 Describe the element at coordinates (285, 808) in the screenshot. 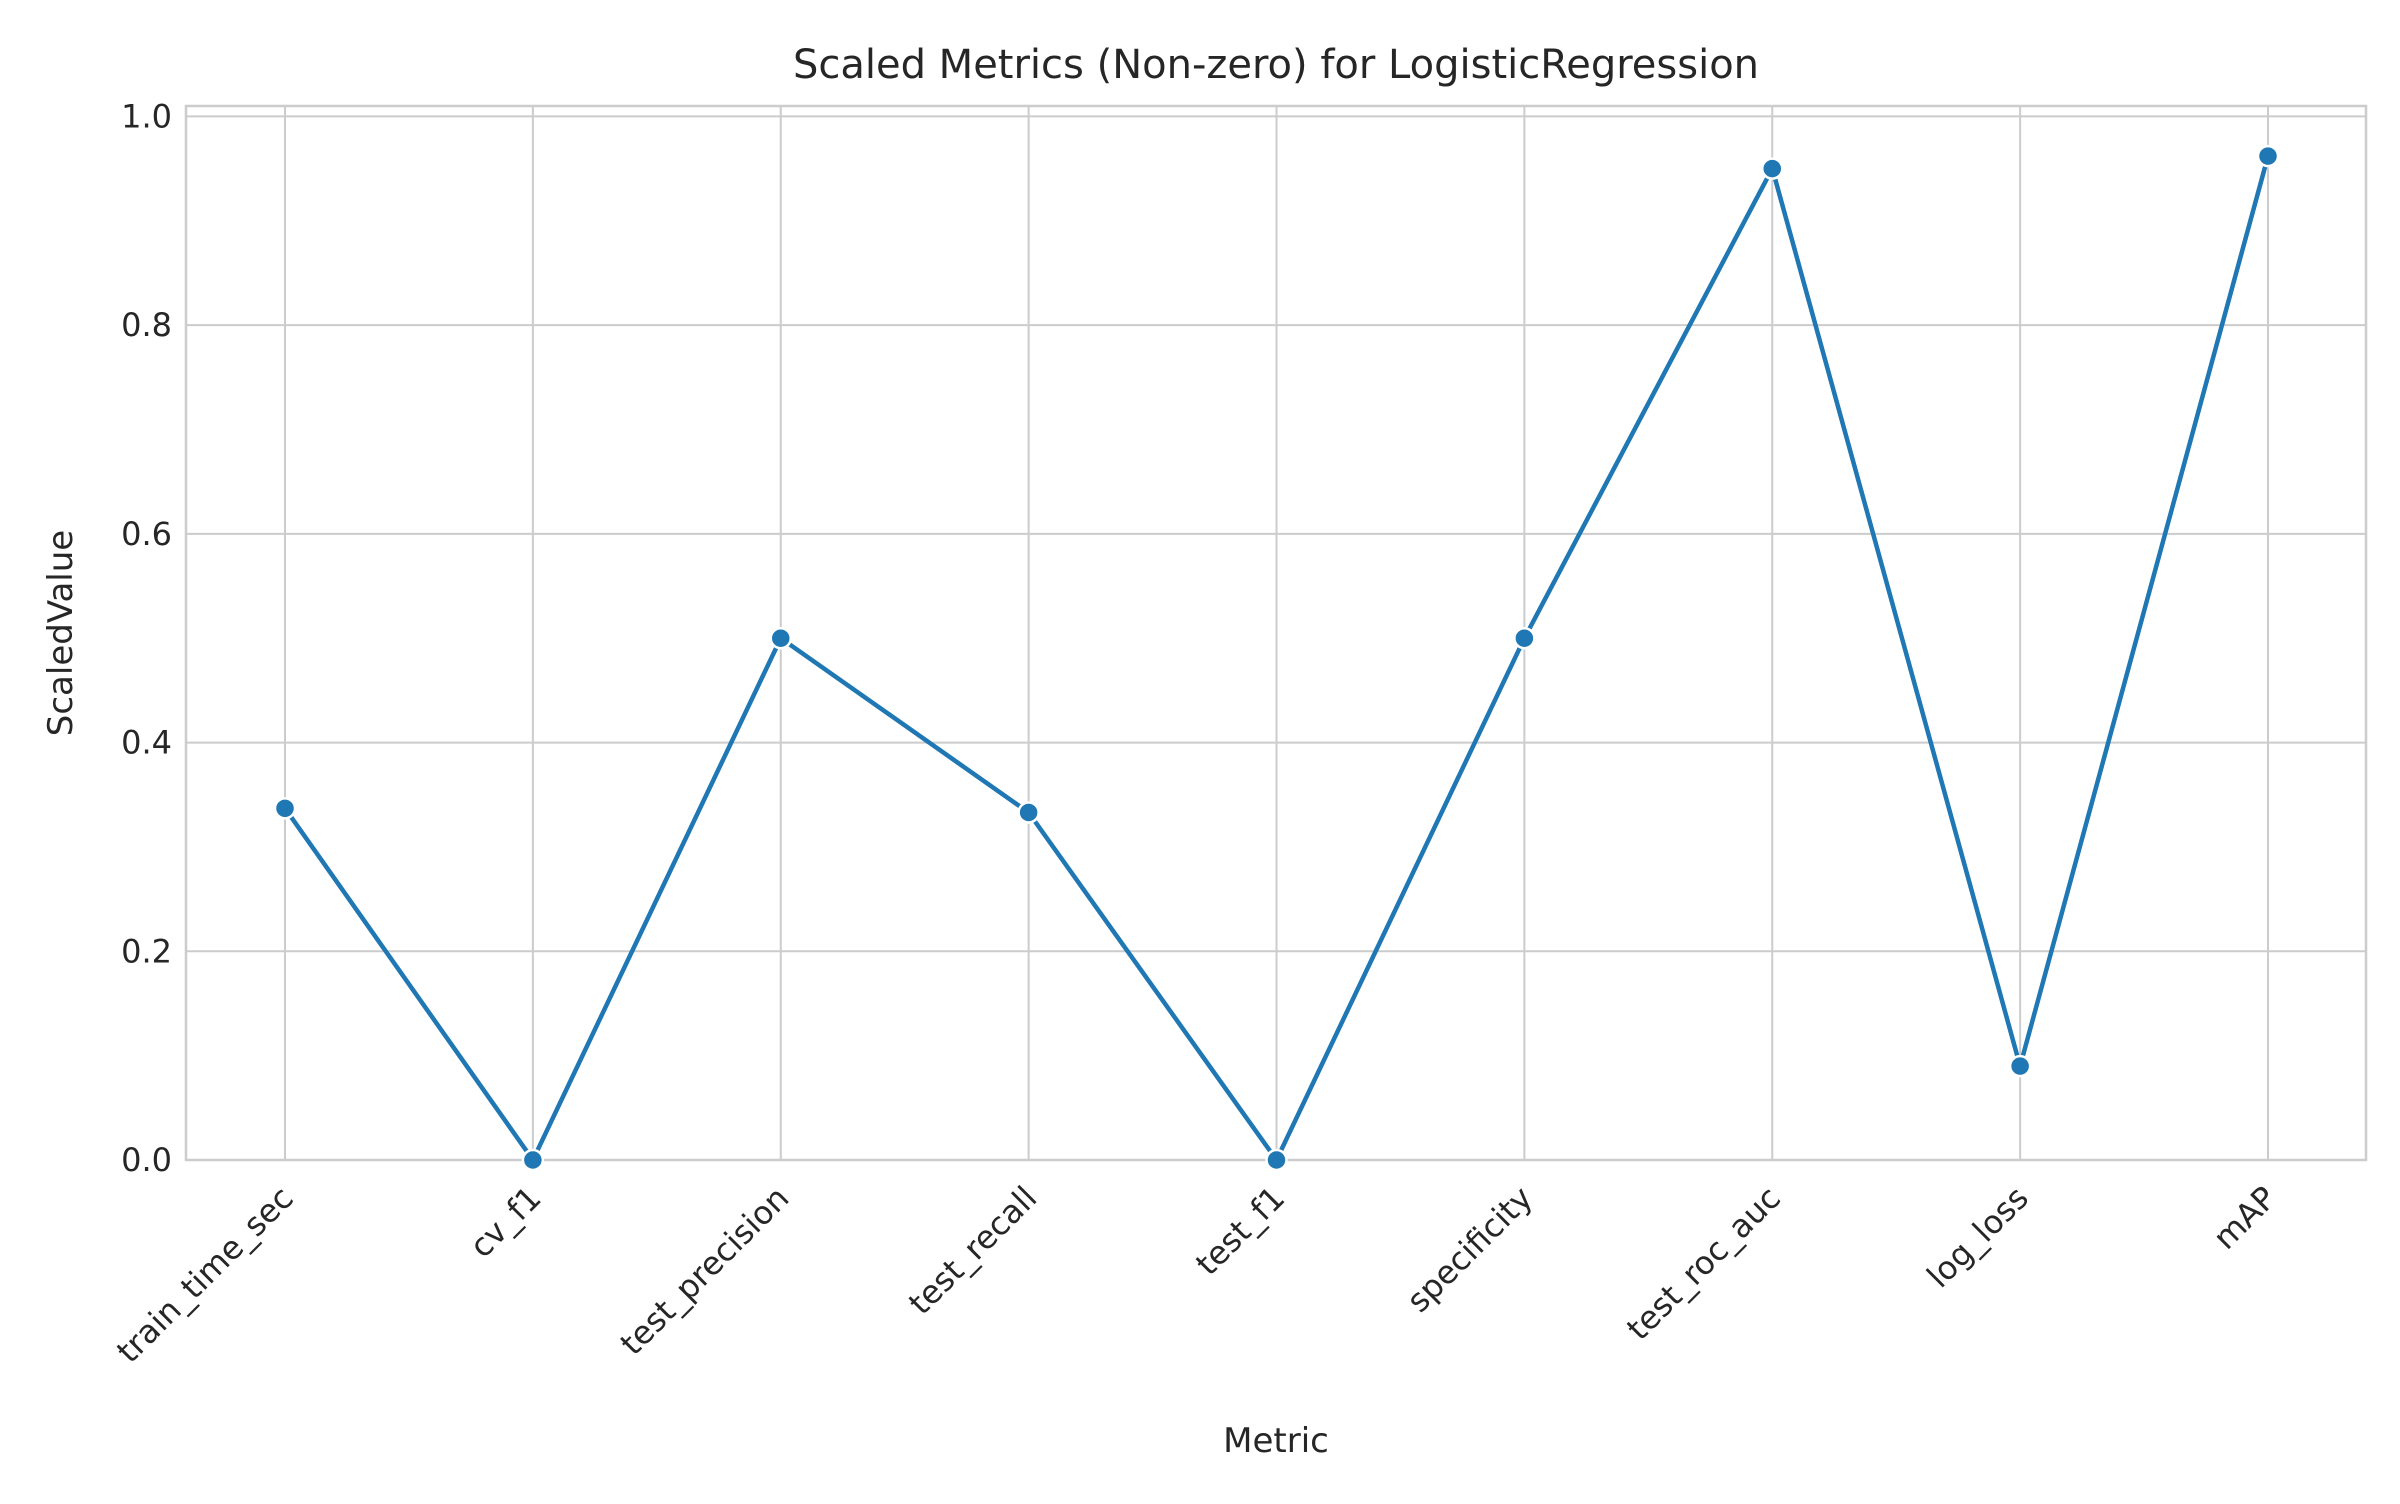

I see `data-point-train-time-sec` at that location.